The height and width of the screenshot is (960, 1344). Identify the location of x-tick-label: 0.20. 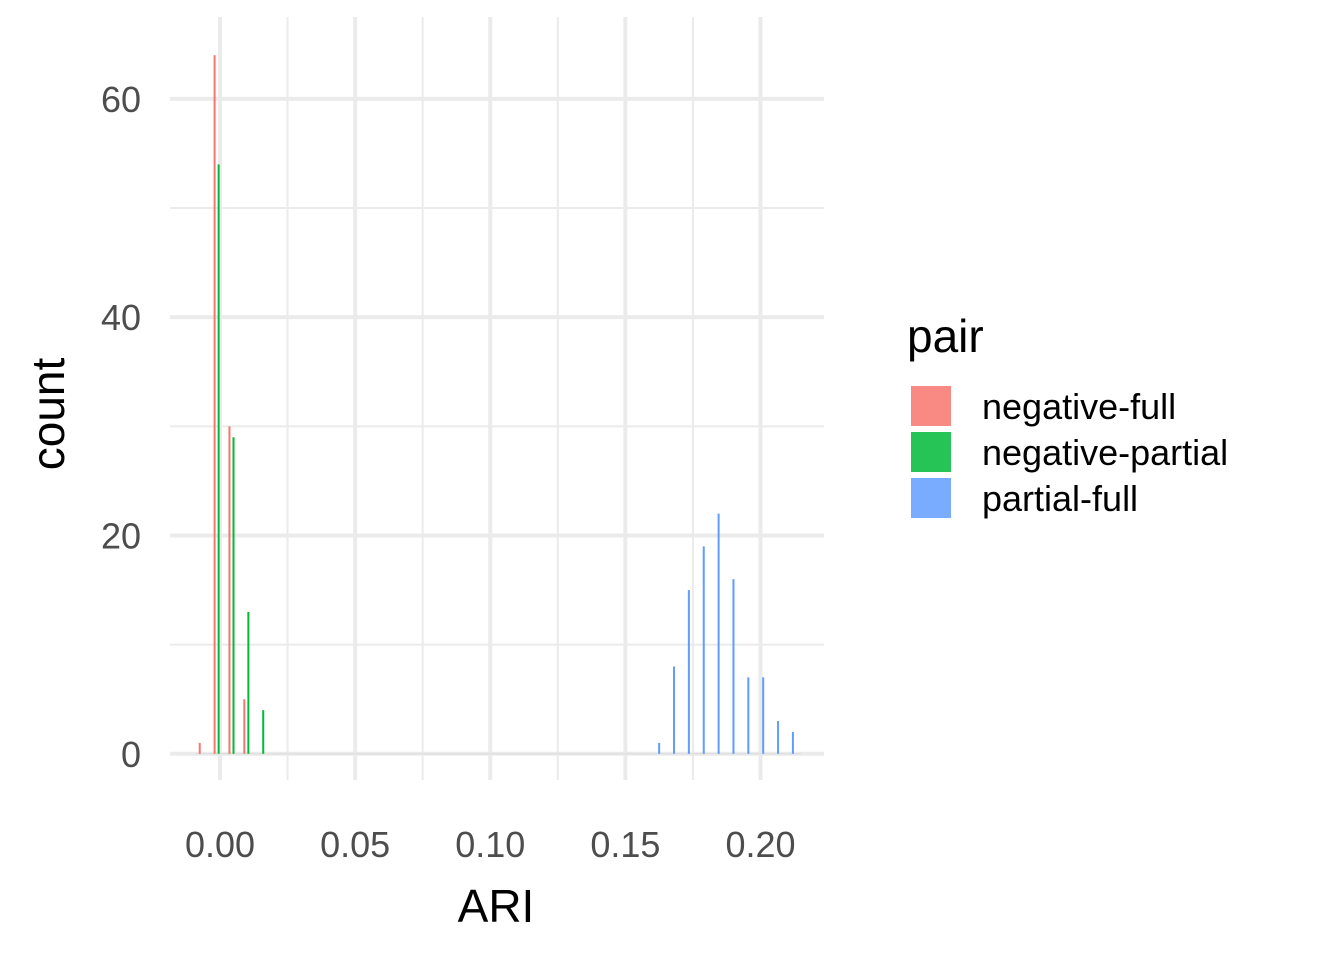
(760, 844).